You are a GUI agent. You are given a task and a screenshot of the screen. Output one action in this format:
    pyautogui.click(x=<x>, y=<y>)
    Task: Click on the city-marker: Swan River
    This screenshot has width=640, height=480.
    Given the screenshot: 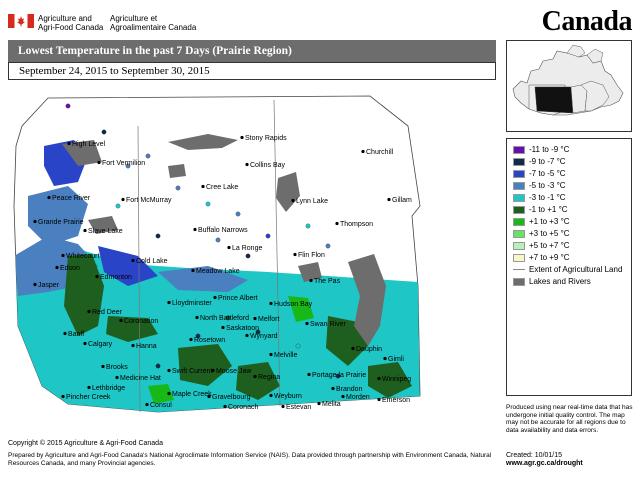 What is the action you would take?
    pyautogui.click(x=325, y=324)
    